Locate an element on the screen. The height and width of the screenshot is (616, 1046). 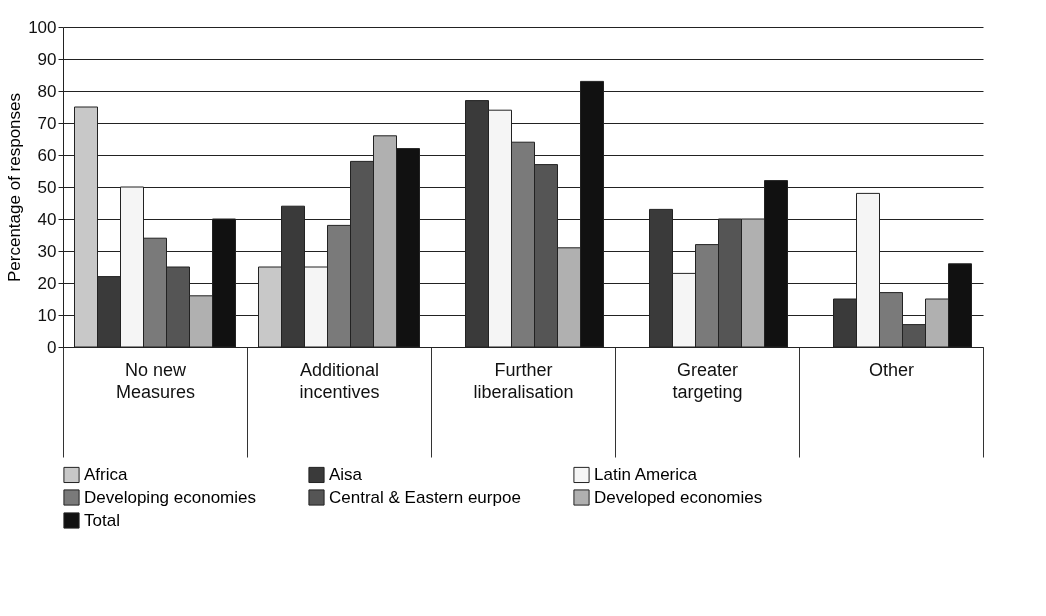
x-tick-label: Further liberalisation is located at coordinates (523, 380).